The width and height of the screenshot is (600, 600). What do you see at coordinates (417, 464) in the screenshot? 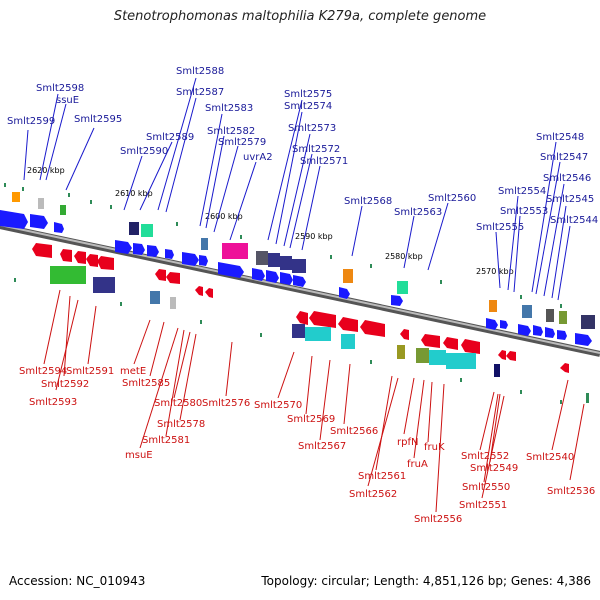
I see `gene-label: fruA` at bounding box center [417, 464].